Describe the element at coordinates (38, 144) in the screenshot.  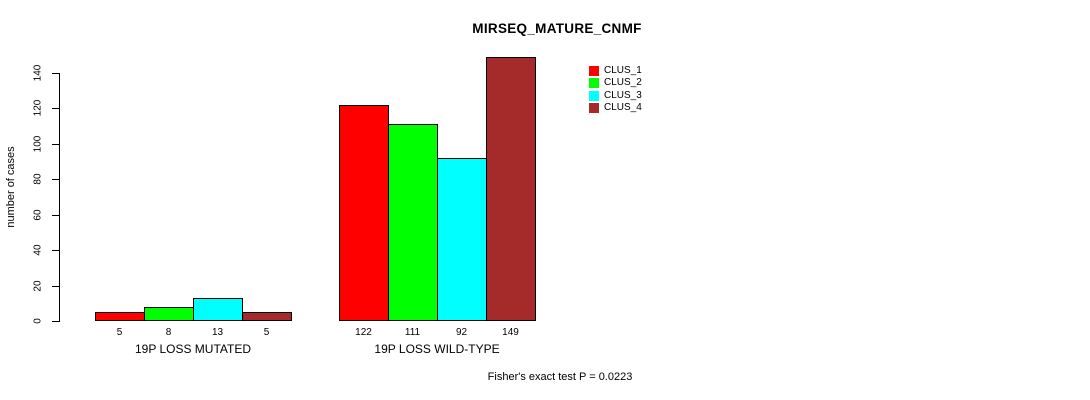
I see `y-tick-label: 100` at that location.